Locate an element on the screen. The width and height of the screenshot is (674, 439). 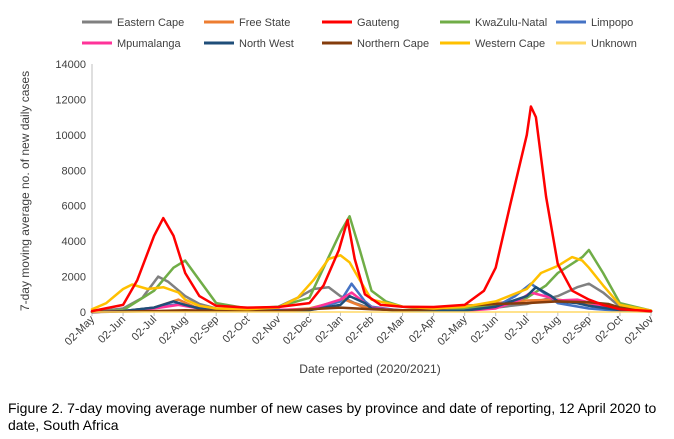
legend-label-unknown: Unknown is located at coordinates (614, 44).